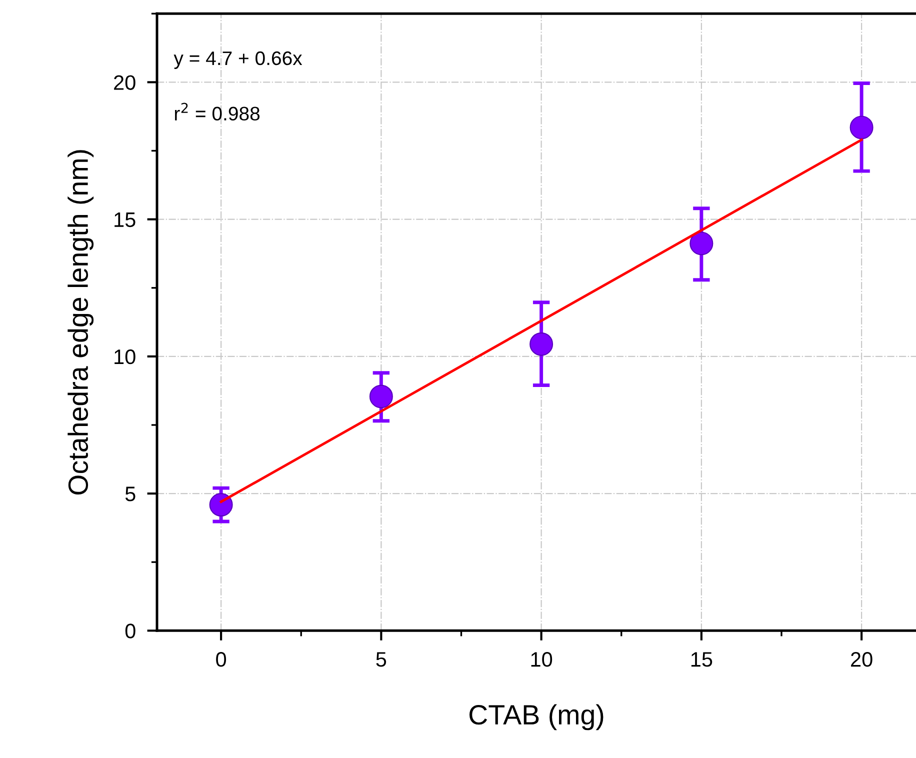 This screenshot has width=916, height=758. Describe the element at coordinates (221, 659) in the screenshot. I see `x-tick-label: 0` at that location.